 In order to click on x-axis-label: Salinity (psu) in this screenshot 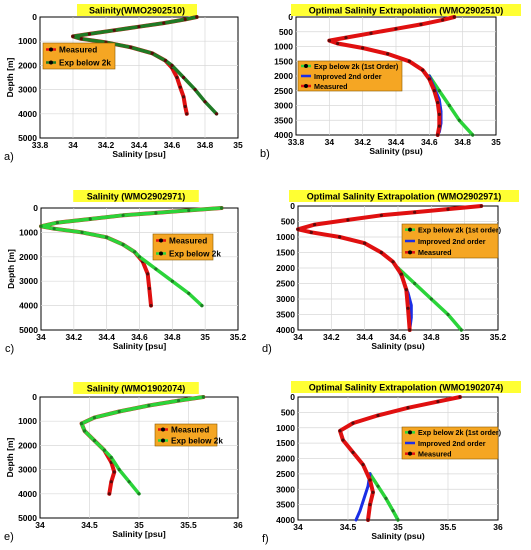, I will do `click(396, 151)`.